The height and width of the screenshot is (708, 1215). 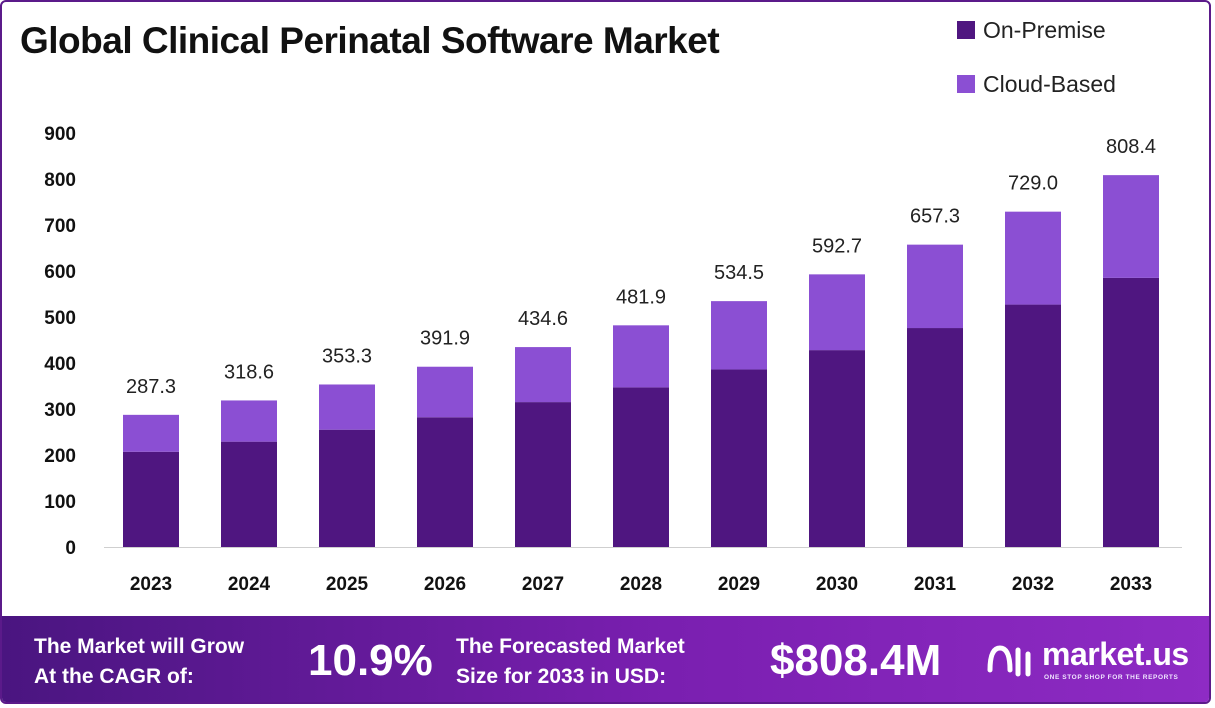 I want to click on x-tick-label: 2033, so click(x=1131, y=584).